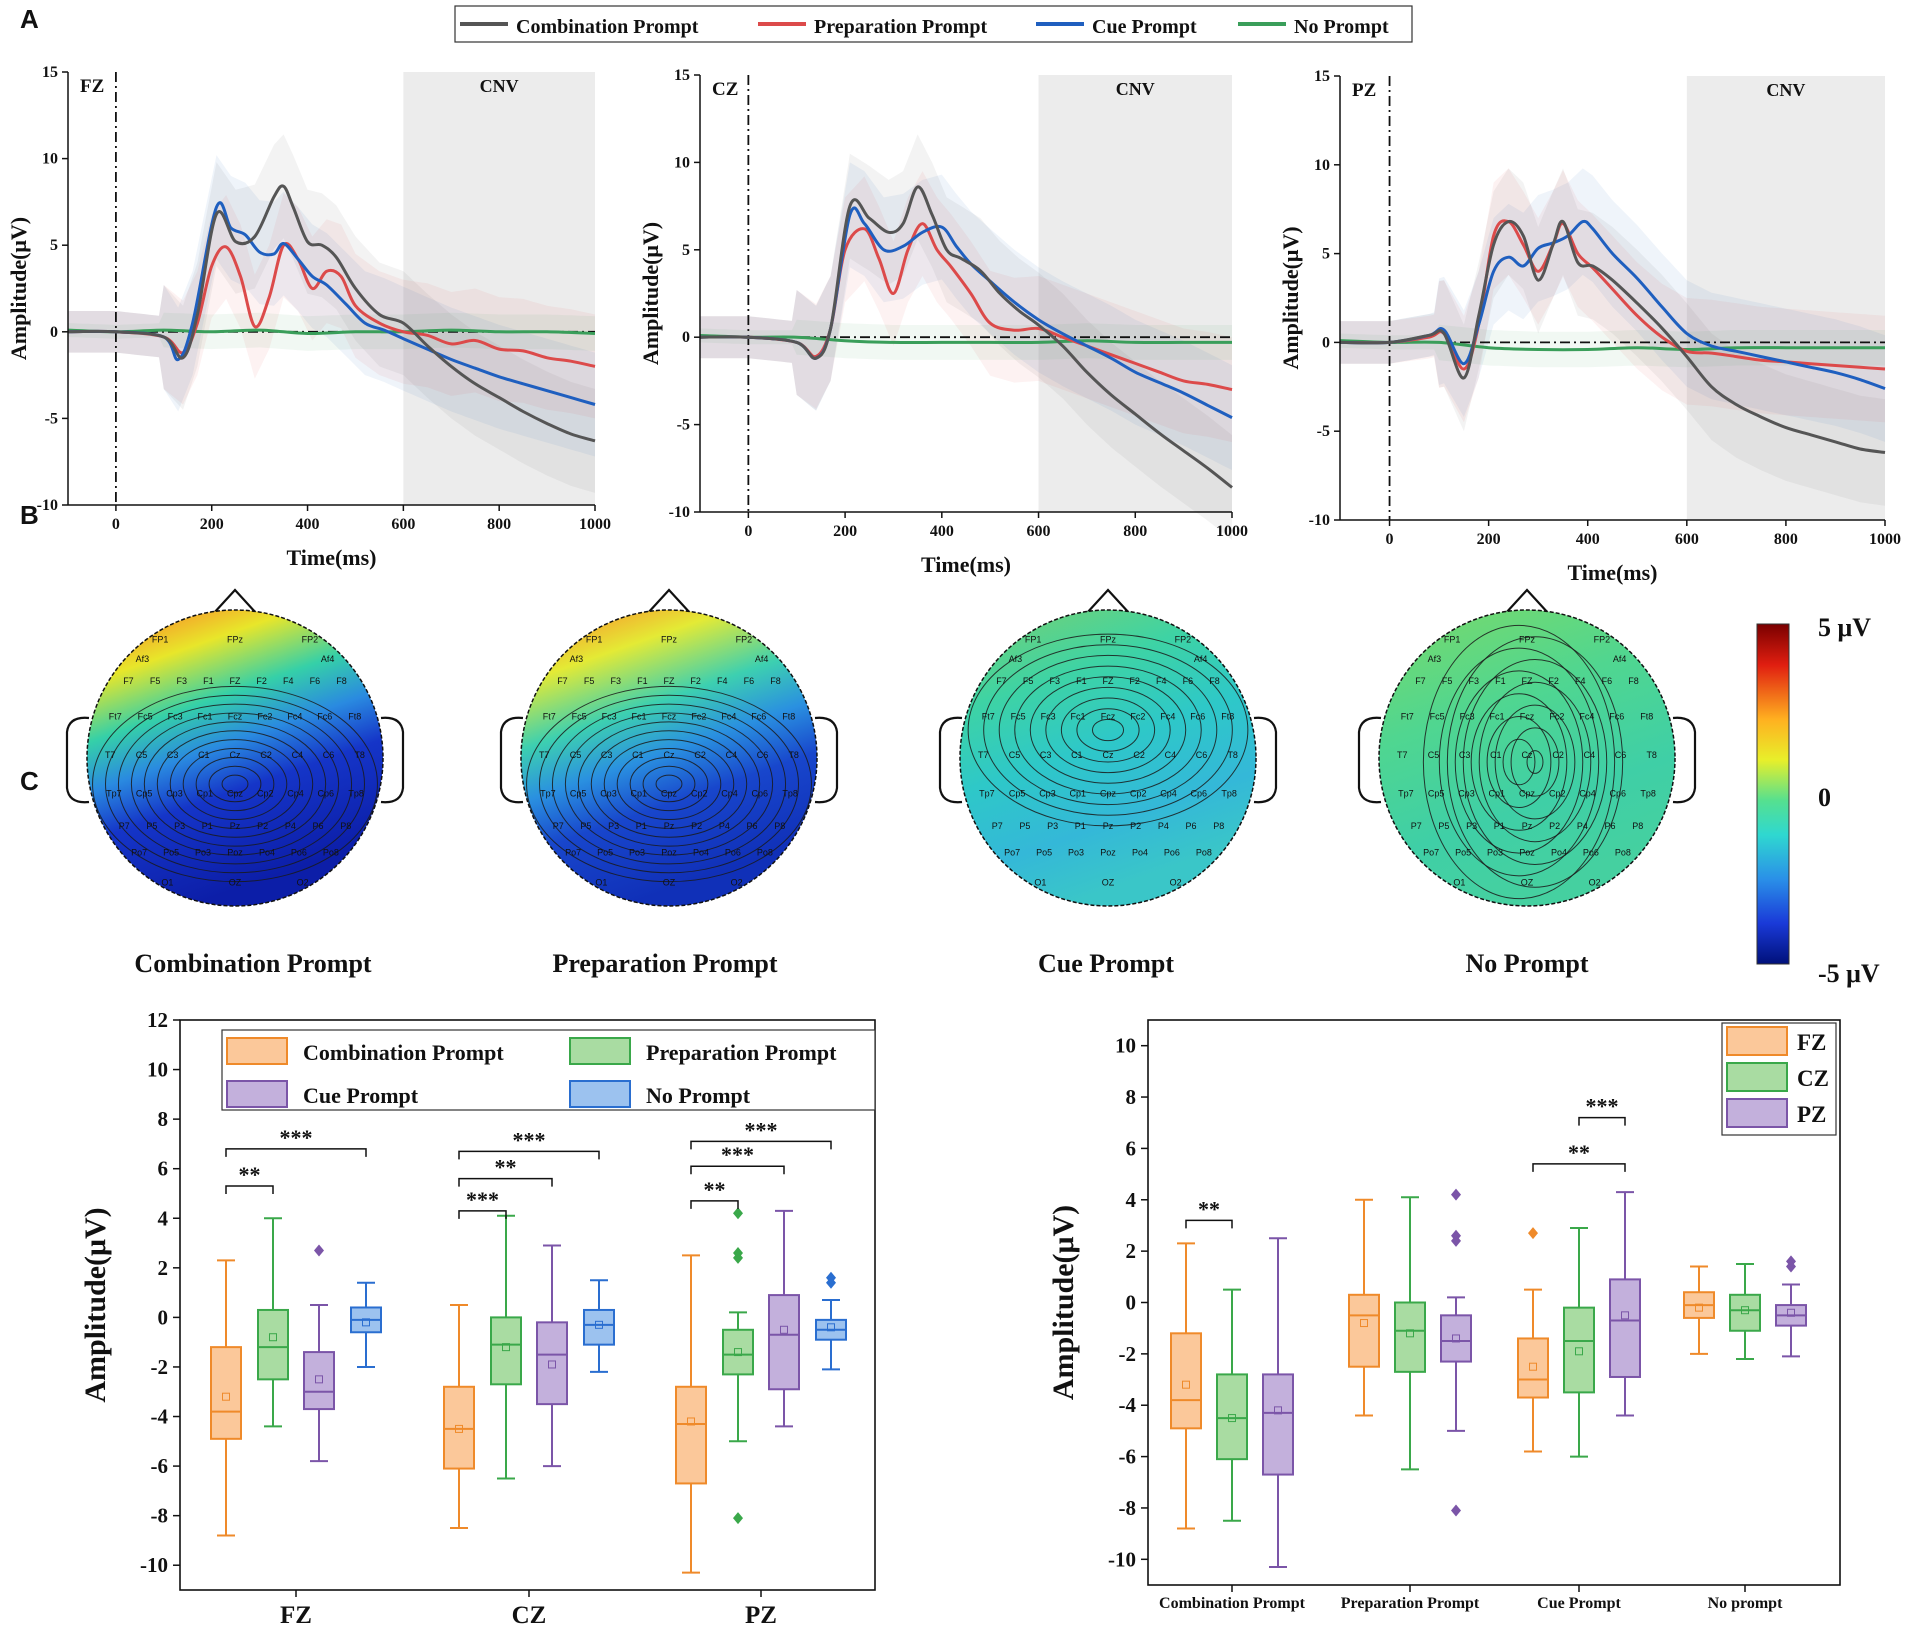 The image size is (1907, 1630). What do you see at coordinates (1785, 90) in the screenshot?
I see `cnv-label: CNV` at bounding box center [1785, 90].